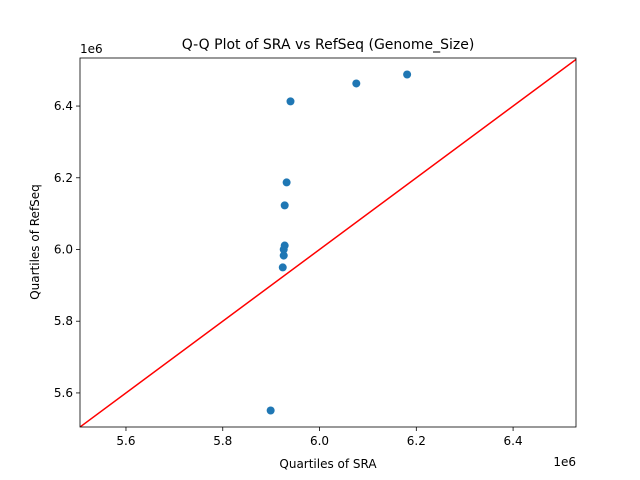 This screenshot has width=640, height=480. I want to click on y-tick-label: 6.0, so click(63, 249).